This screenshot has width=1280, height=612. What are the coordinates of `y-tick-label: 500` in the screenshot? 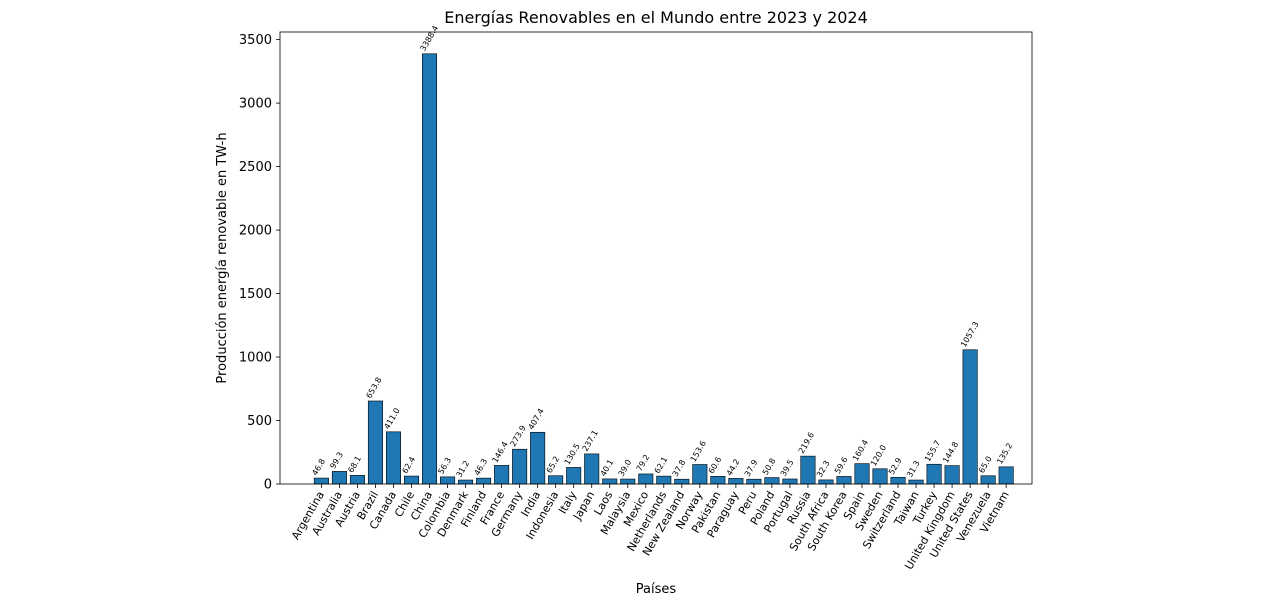 It's located at (259, 421).